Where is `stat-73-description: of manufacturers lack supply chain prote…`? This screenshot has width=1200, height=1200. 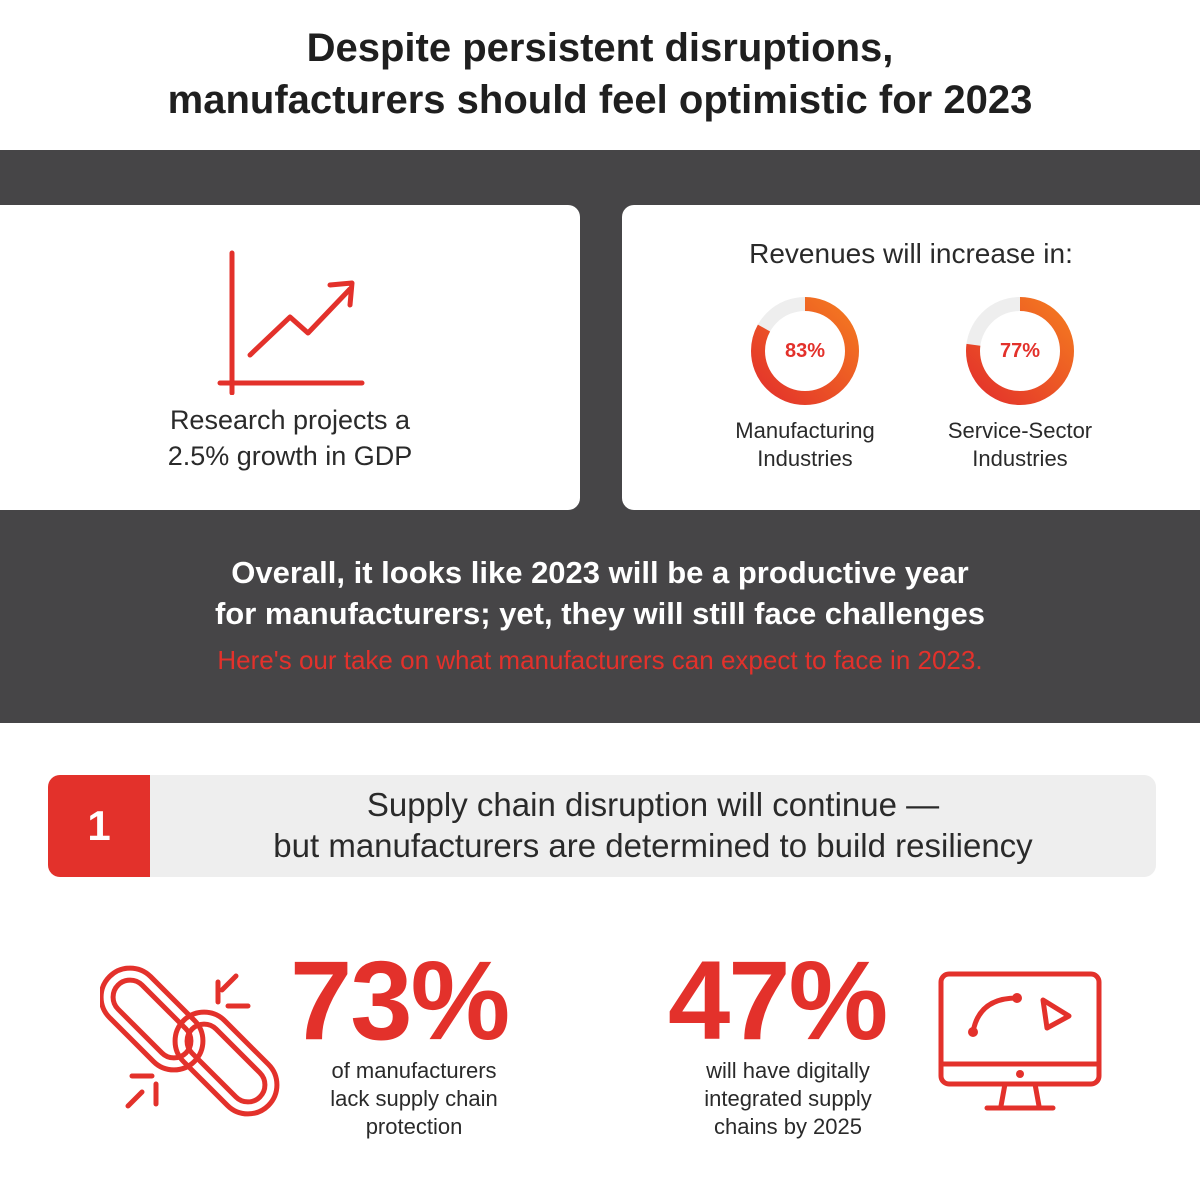 stat-73-description: of manufacturers lack supply chain prote… is located at coordinates (414, 1099).